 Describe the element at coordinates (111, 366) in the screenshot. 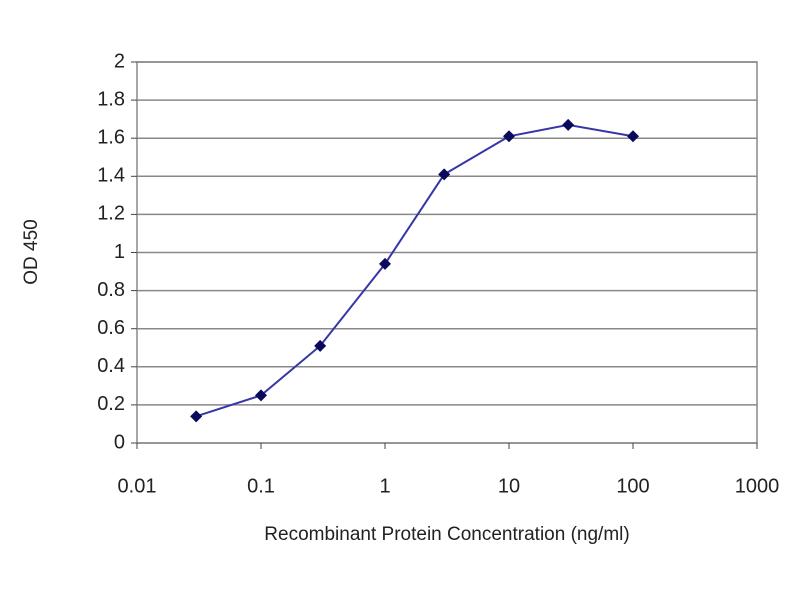

I see `y-tick-label: 0.4` at that location.